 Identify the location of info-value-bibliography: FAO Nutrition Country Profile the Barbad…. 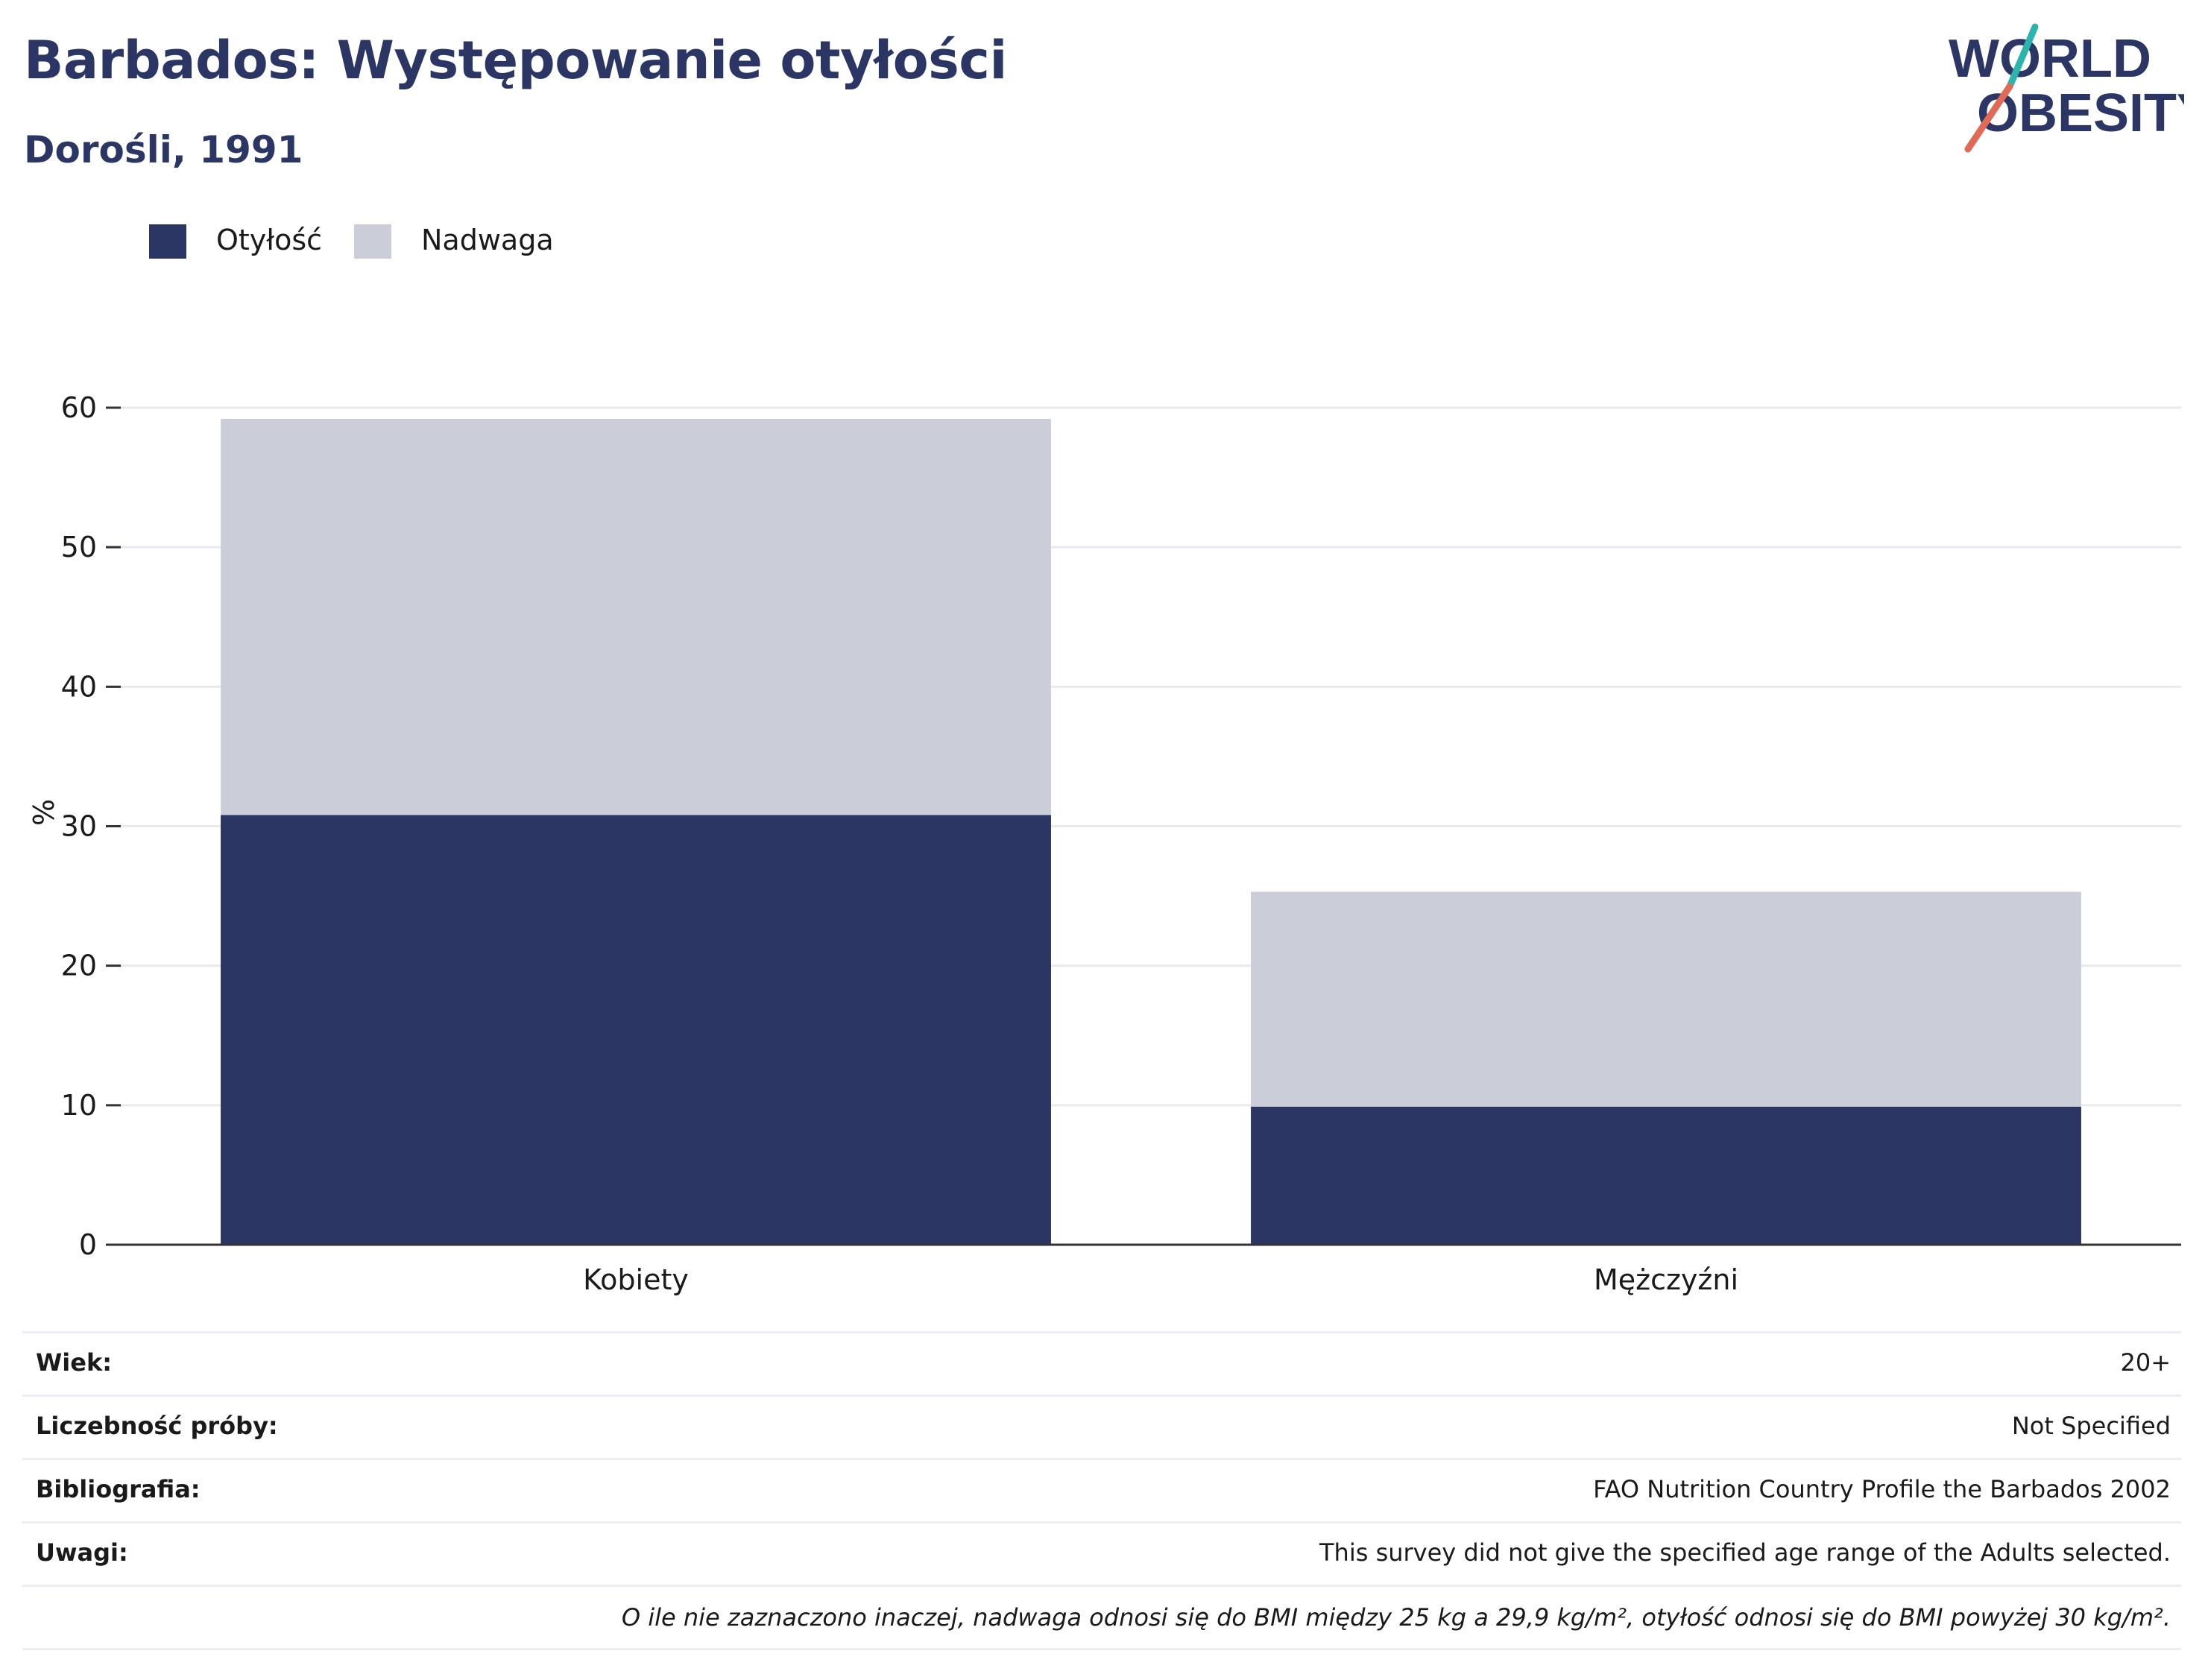
(1882, 1489).